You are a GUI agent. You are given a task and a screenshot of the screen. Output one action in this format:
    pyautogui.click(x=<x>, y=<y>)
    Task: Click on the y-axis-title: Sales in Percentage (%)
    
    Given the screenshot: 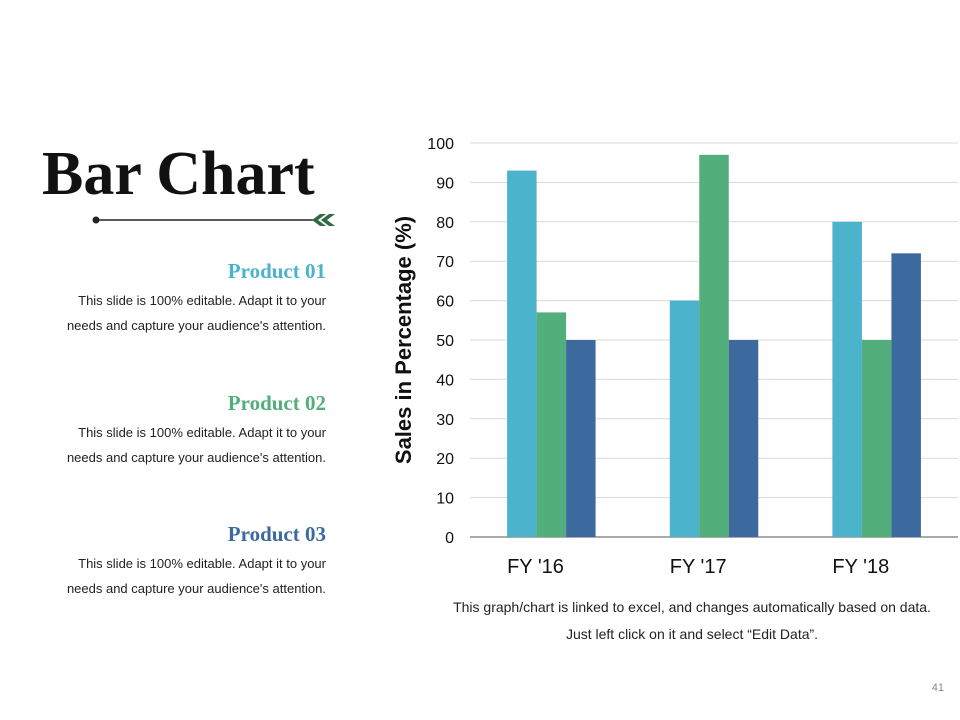 What is the action you would take?
    pyautogui.click(x=403, y=340)
    